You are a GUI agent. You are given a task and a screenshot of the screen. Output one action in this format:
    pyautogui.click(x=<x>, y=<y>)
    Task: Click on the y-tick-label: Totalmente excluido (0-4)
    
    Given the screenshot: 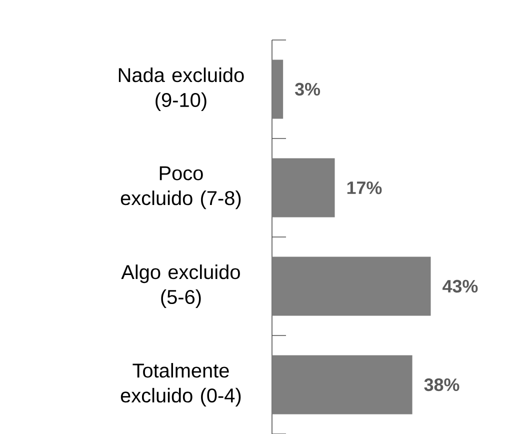 What is the action you would take?
    pyautogui.click(x=180, y=384)
    